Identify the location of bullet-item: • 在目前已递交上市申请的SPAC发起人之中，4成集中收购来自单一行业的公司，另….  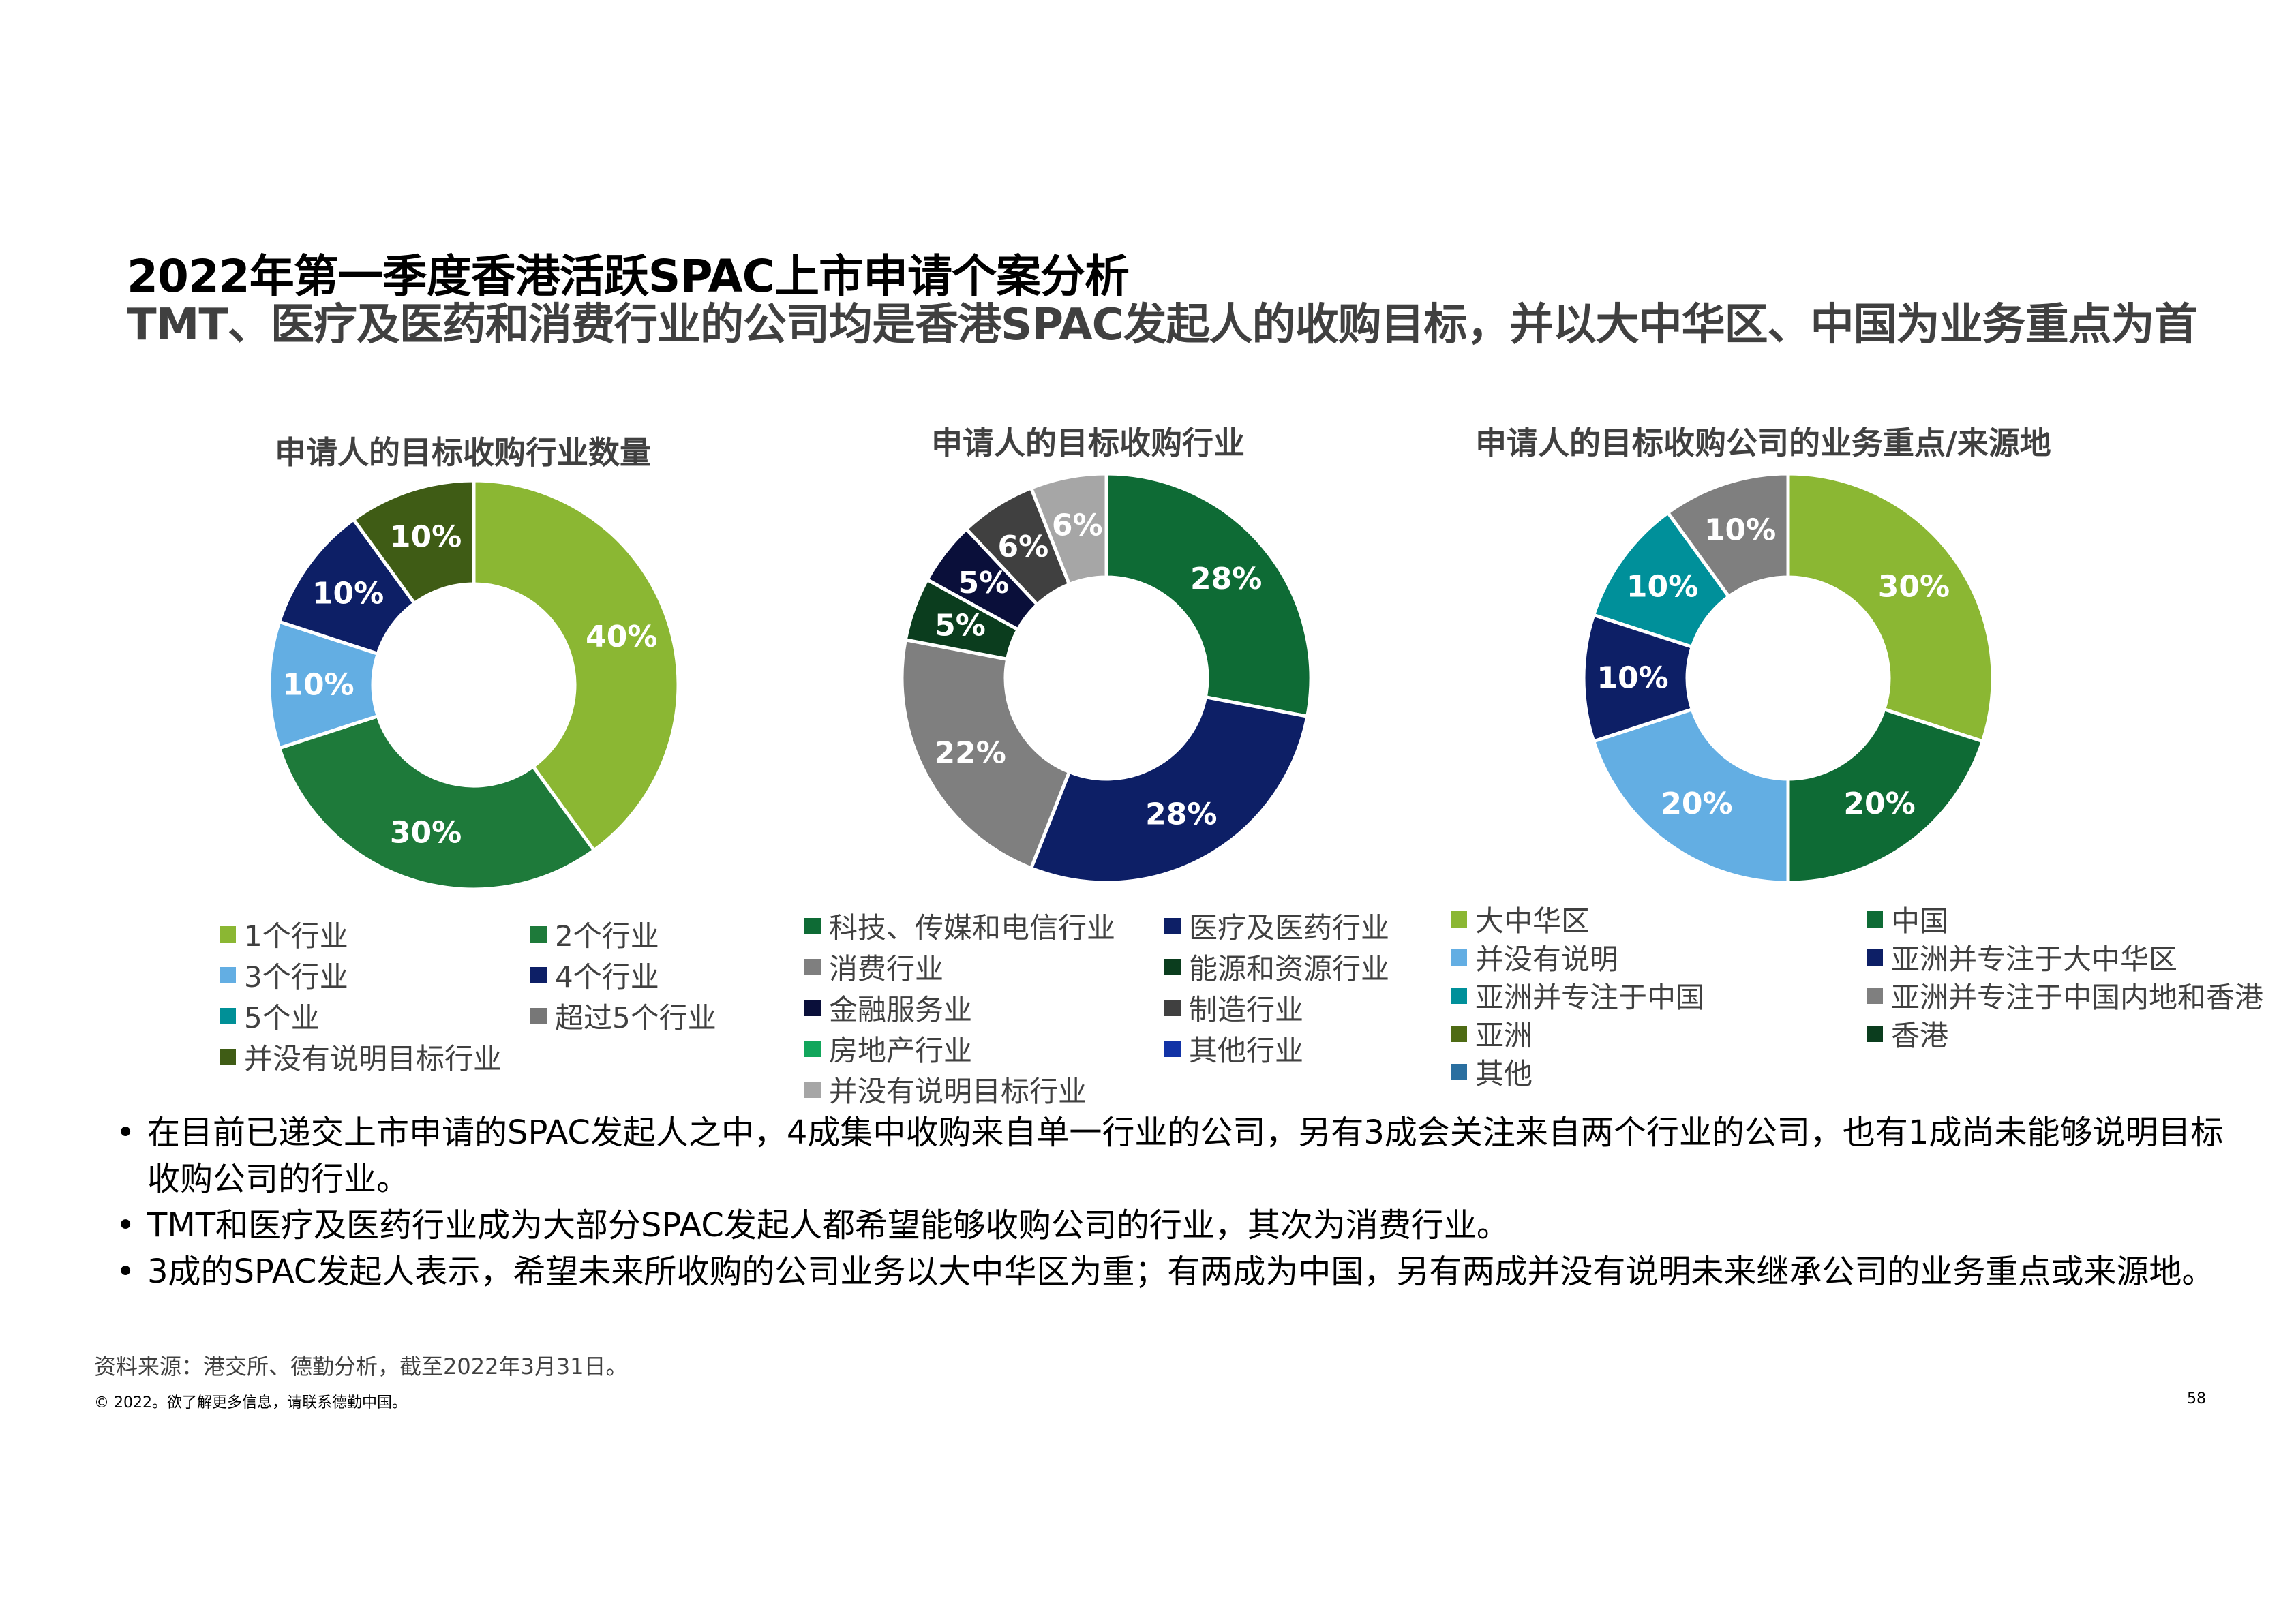
(1172, 1156).